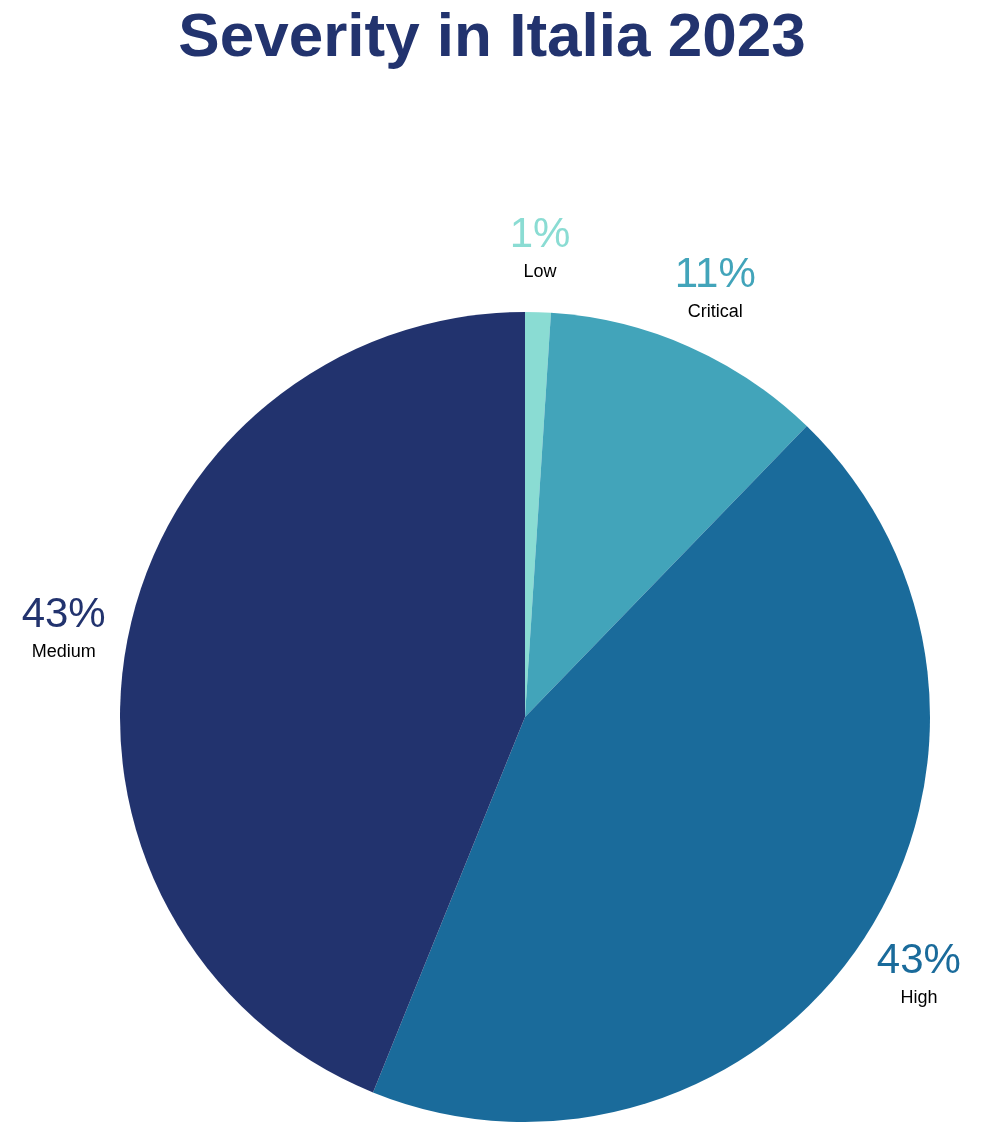 This screenshot has width=984, height=1130. Describe the element at coordinates (715, 273) in the screenshot. I see `data-label: 11%` at that location.